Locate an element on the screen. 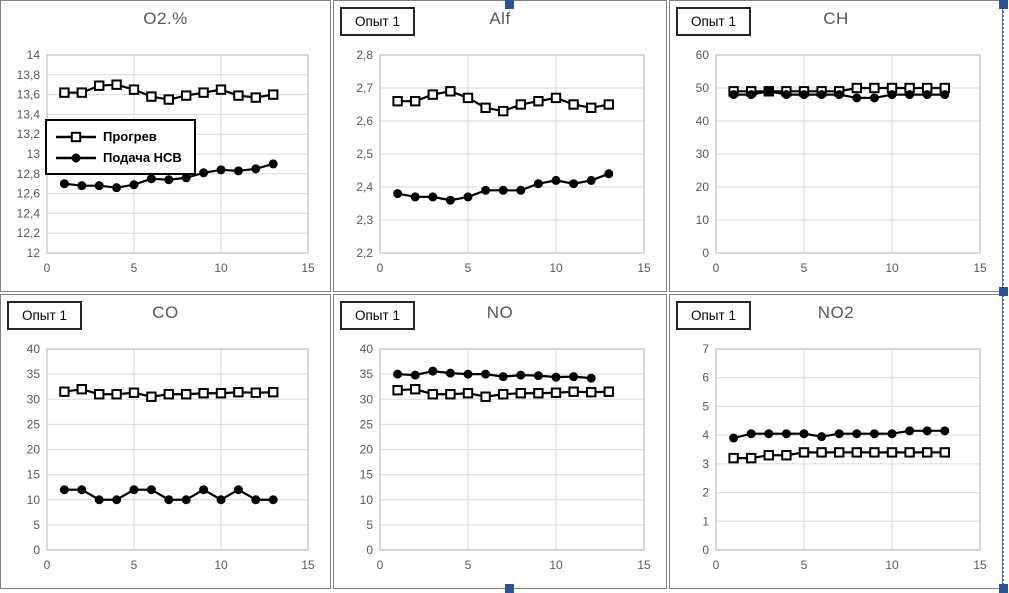 Image resolution: width=1009 pixels, height=593 pixels. y-tick-label: 15 is located at coordinates (367, 475).